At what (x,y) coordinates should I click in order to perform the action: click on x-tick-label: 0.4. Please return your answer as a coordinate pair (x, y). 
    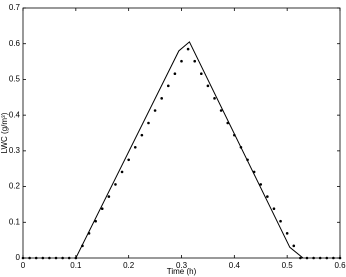
    Looking at the image, I should click on (235, 265).